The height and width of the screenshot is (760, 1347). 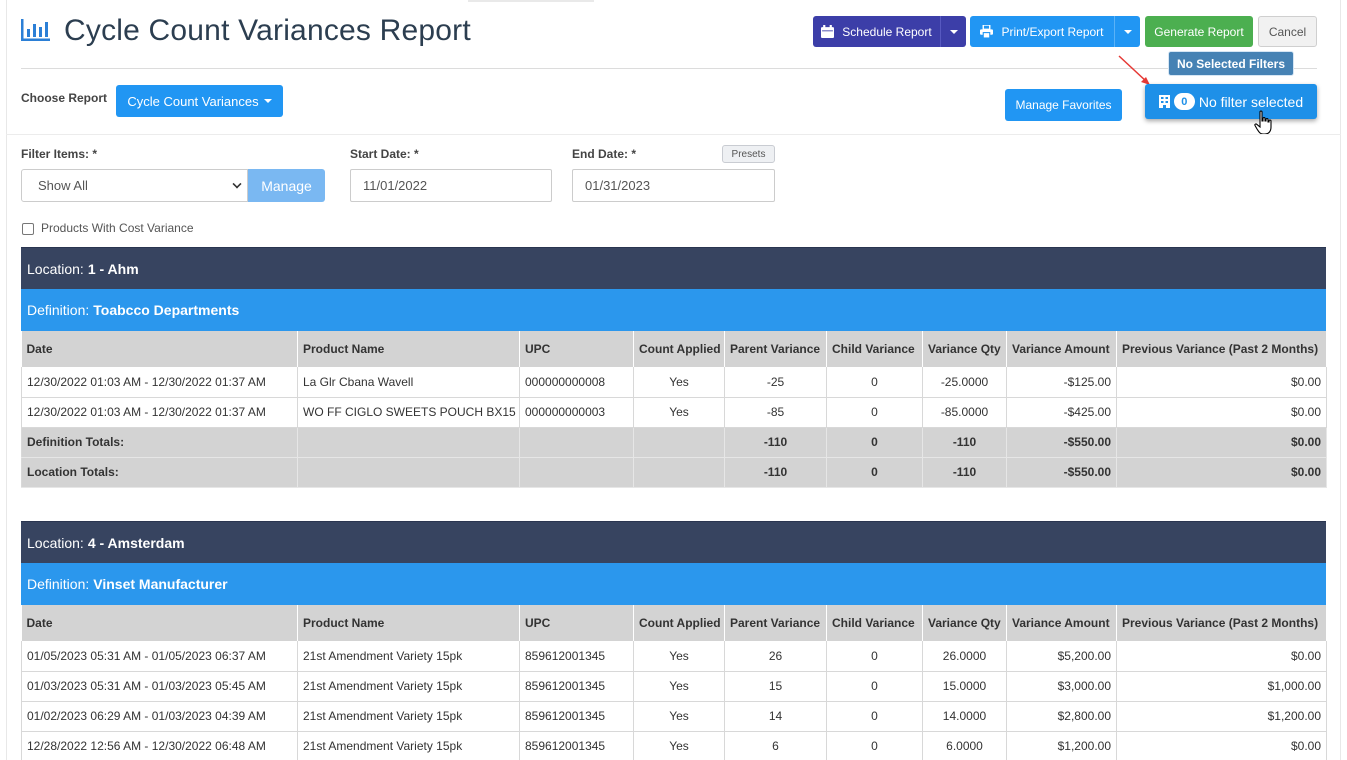 I want to click on choose-report-label: Choose Report, so click(x=64, y=98).